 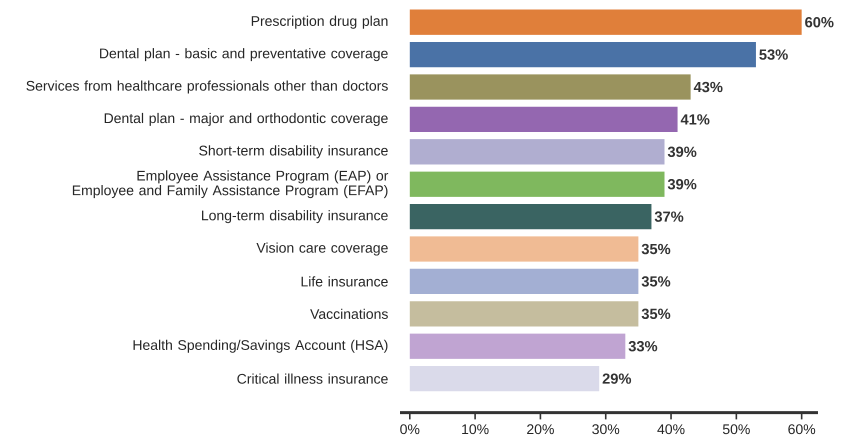 What do you see at coordinates (410, 429) in the screenshot?
I see `x-tick-label: 0%` at bounding box center [410, 429].